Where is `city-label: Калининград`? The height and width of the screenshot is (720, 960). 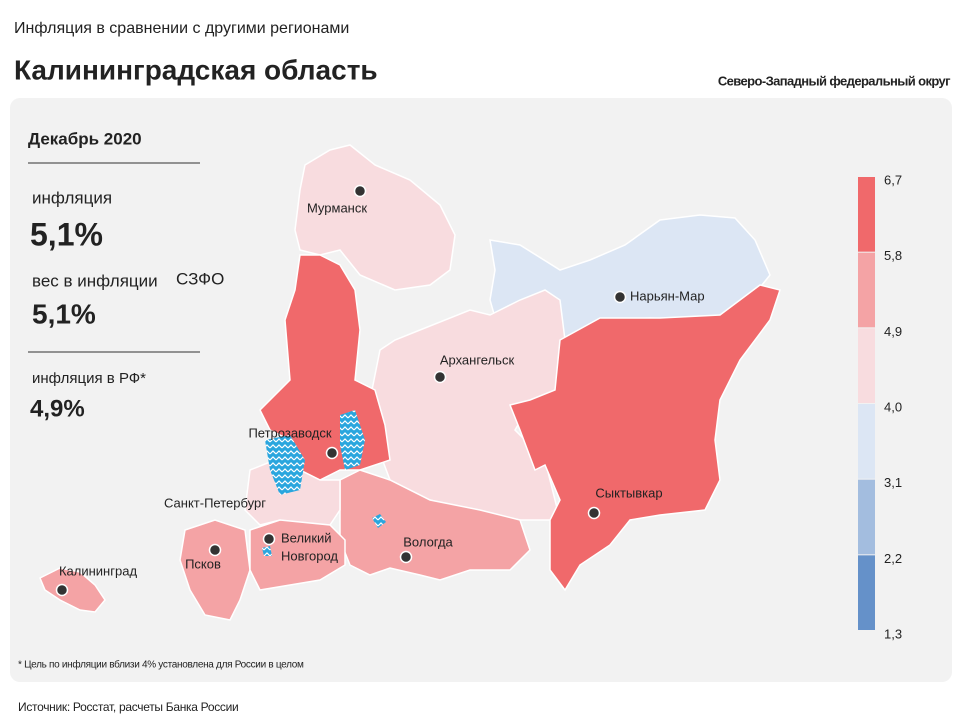 city-label: Калининград is located at coordinates (98, 570).